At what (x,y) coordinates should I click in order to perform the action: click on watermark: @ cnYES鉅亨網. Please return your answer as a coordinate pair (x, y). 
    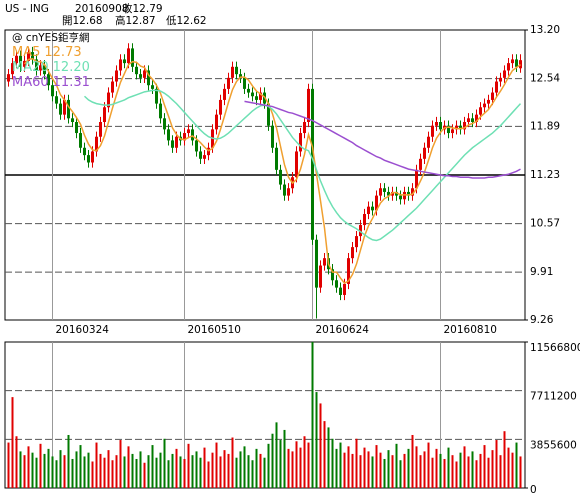
    Looking at the image, I should click on (50, 37).